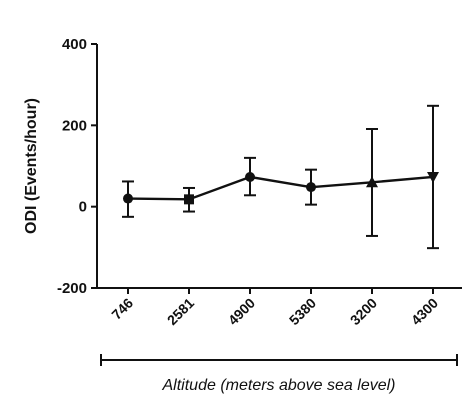 The image size is (474, 411). What do you see at coordinates (302, 311) in the screenshot?
I see `x-tick-label: 5380` at bounding box center [302, 311].